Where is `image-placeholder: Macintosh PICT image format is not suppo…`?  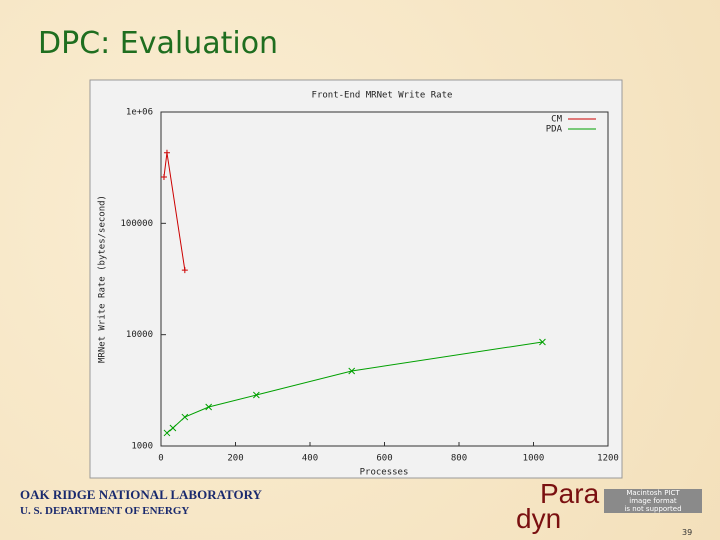 image-placeholder: Macintosh PICT image format is not suppo… is located at coordinates (653, 501).